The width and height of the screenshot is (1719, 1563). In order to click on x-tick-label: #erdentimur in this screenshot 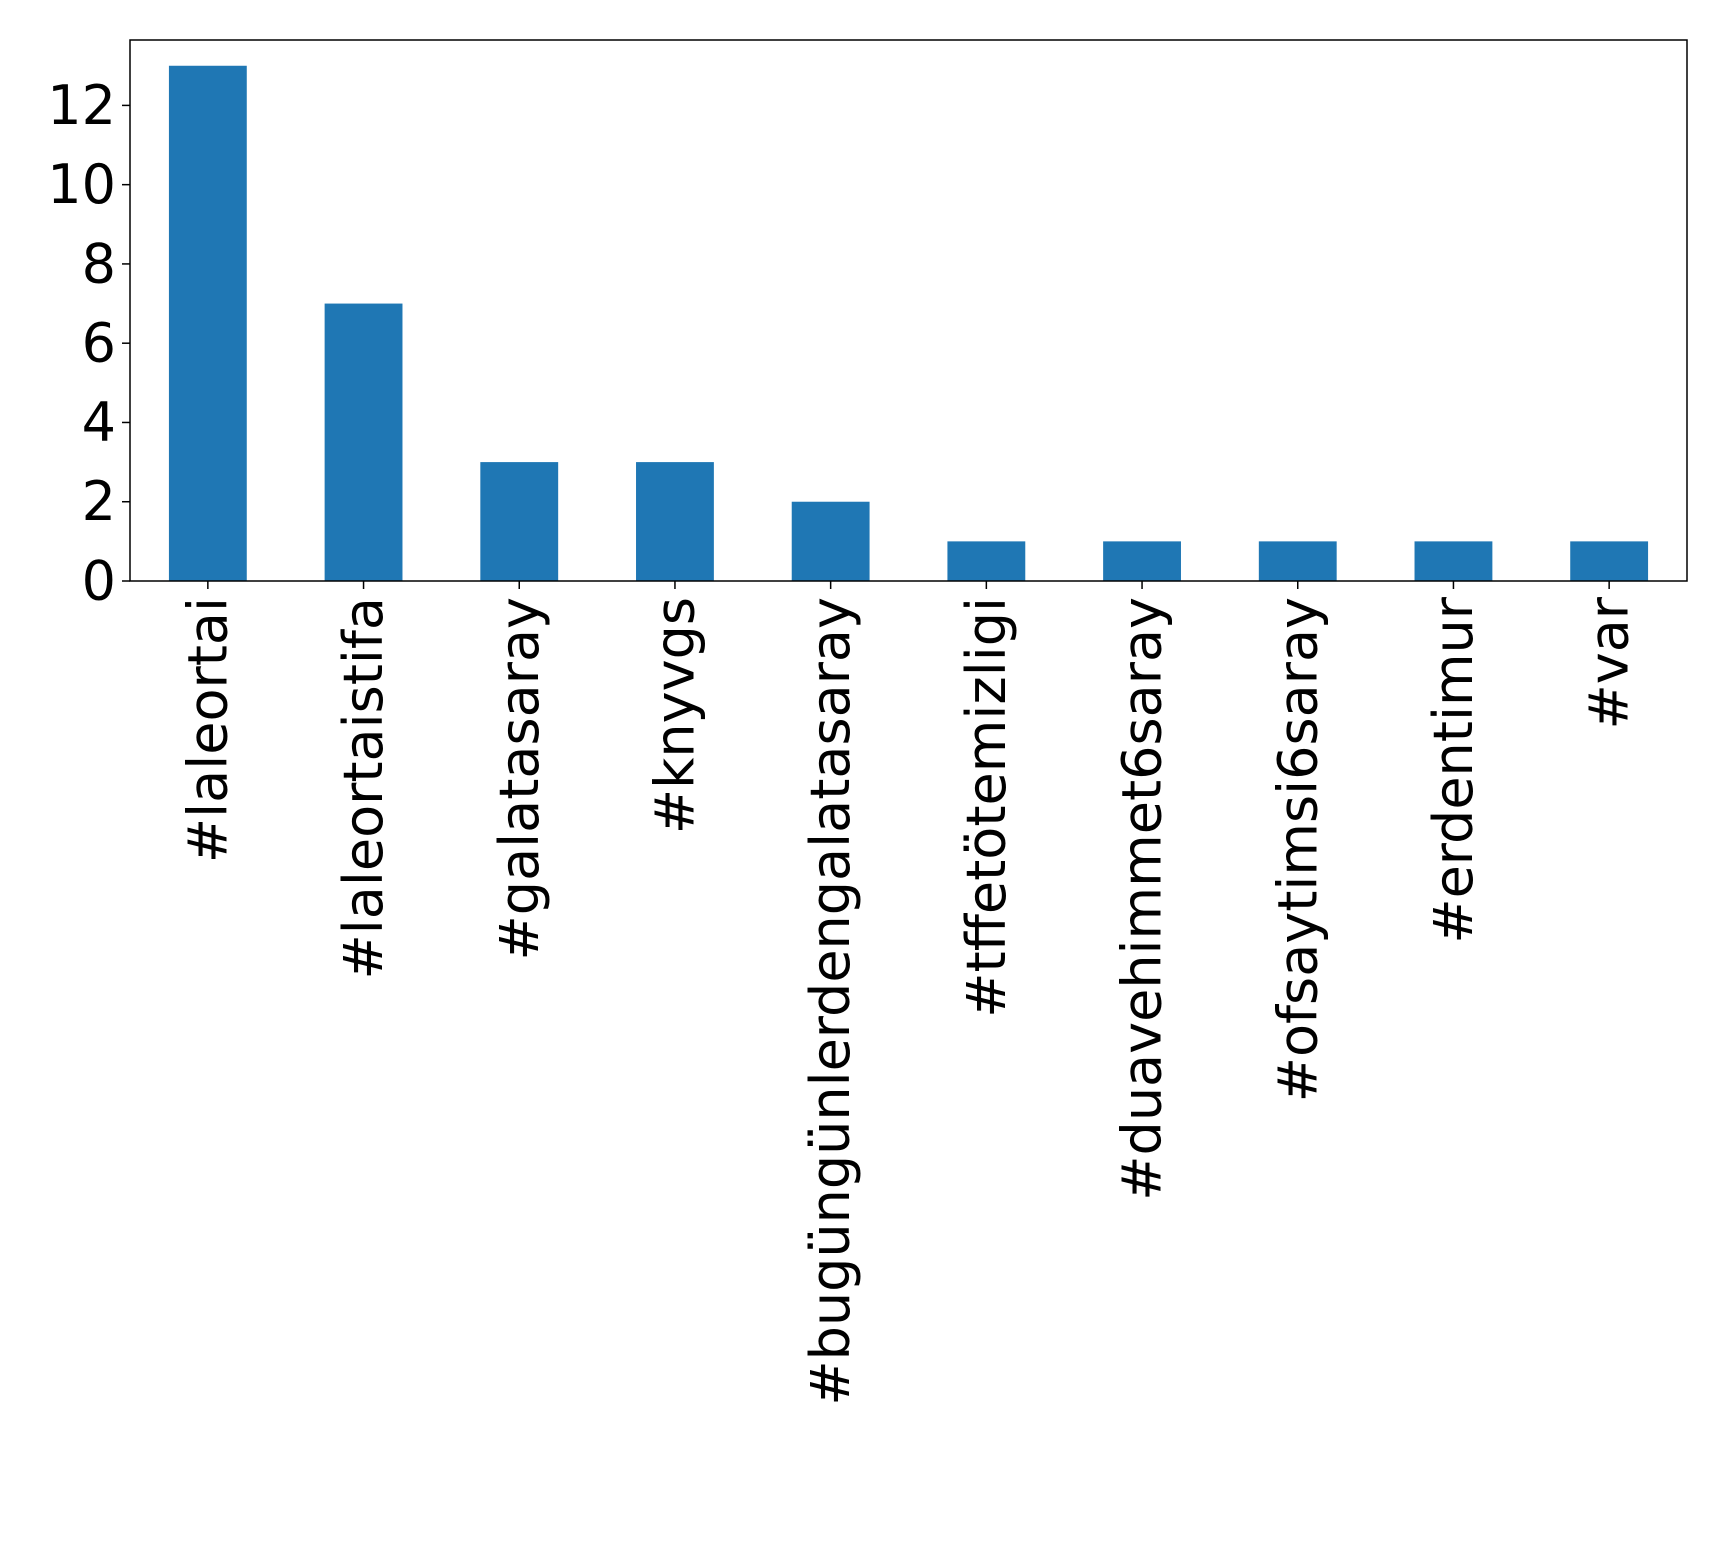, I will do `click(1453, 769)`.